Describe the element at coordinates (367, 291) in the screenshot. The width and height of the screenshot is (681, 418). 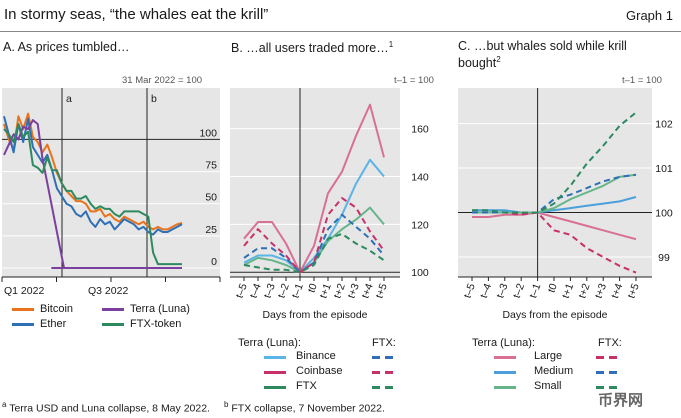
I see `panel-b-xtick-label: t+4` at that location.